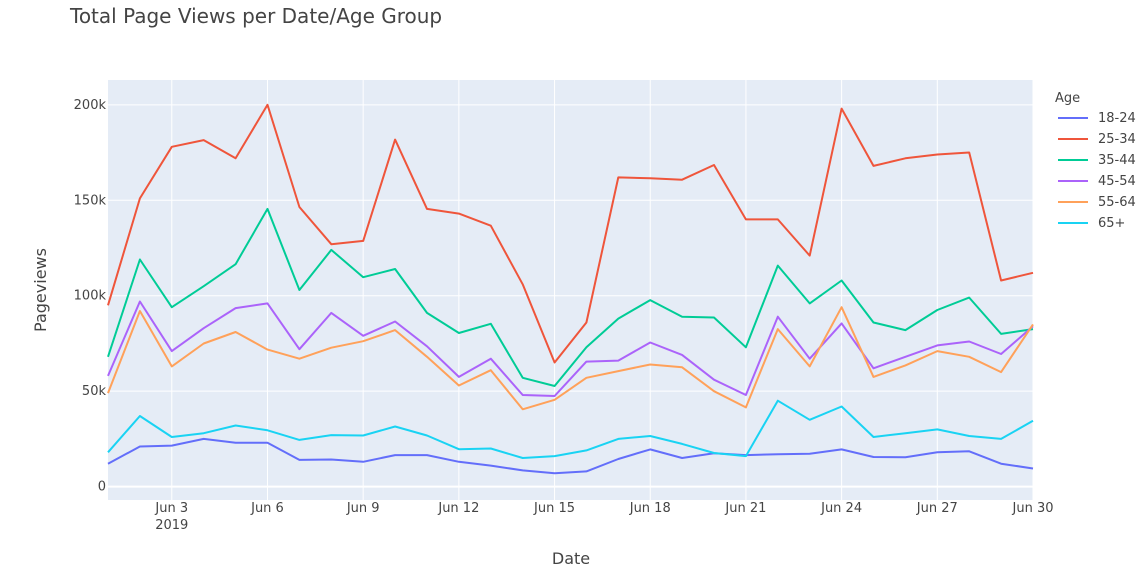  Describe the element at coordinates (1117, 118) in the screenshot. I see `legend-label-18-24: 18-24` at that location.